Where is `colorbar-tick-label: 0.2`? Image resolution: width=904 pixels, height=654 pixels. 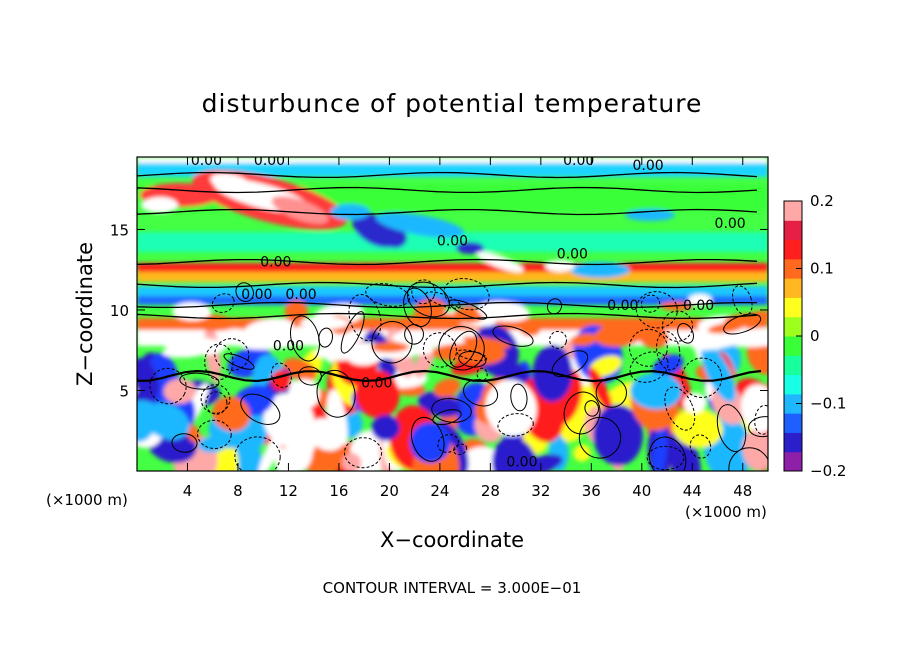 colorbar-tick-label: 0.2 is located at coordinates (822, 201).